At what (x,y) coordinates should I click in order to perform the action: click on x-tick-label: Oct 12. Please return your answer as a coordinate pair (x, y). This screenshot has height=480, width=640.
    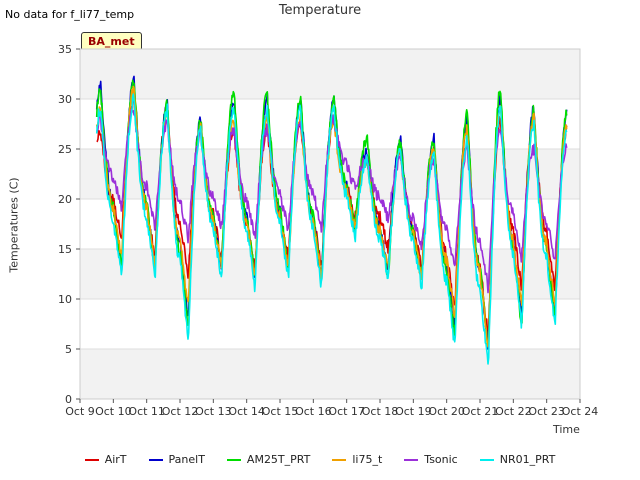
    Looking at the image, I should click on (180, 411).